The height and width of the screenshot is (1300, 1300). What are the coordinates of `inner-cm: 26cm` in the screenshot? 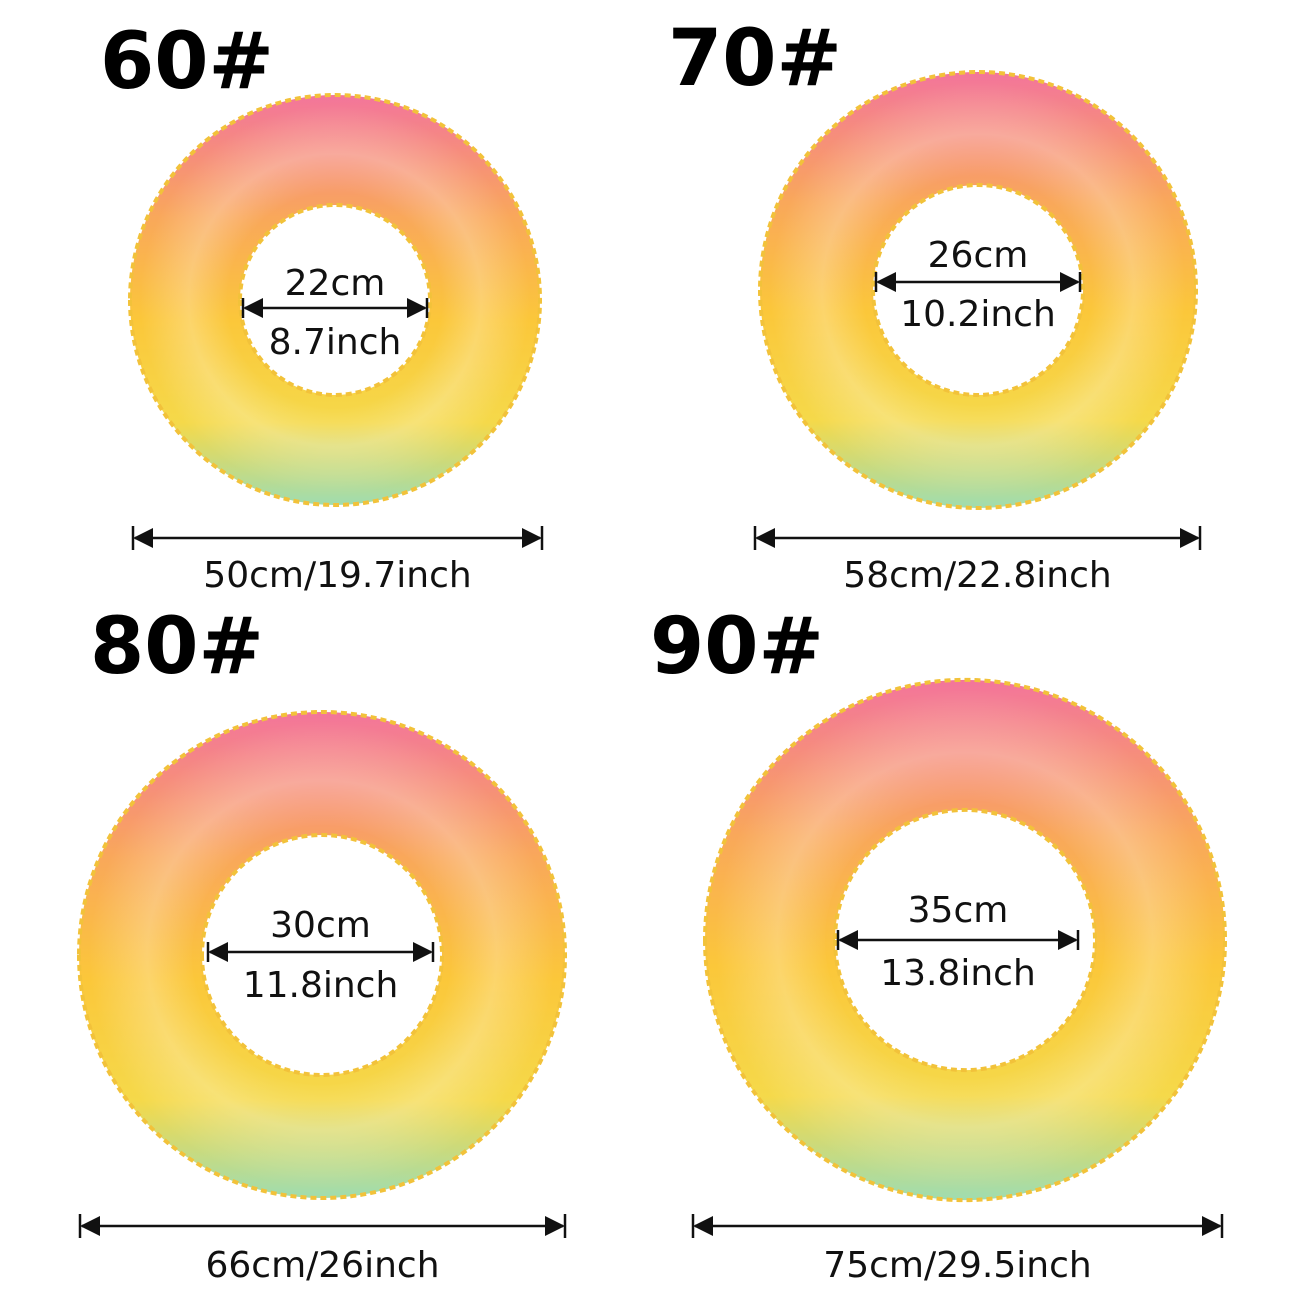 It's located at (978, 255).